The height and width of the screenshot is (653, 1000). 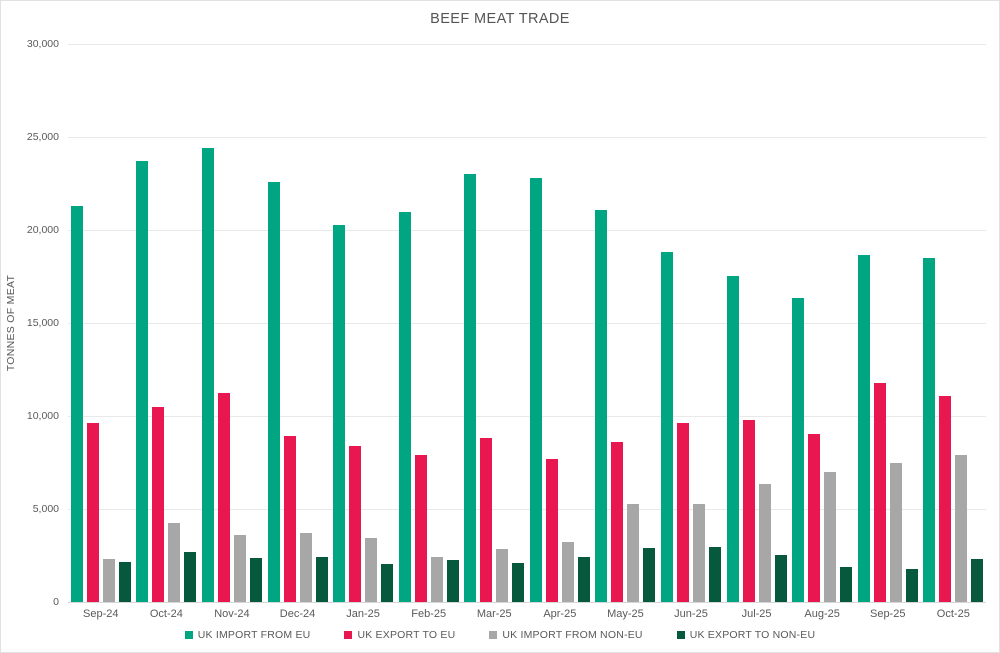 I want to click on legend-item: UK EXPORT TO NON-EU, so click(x=746, y=635).